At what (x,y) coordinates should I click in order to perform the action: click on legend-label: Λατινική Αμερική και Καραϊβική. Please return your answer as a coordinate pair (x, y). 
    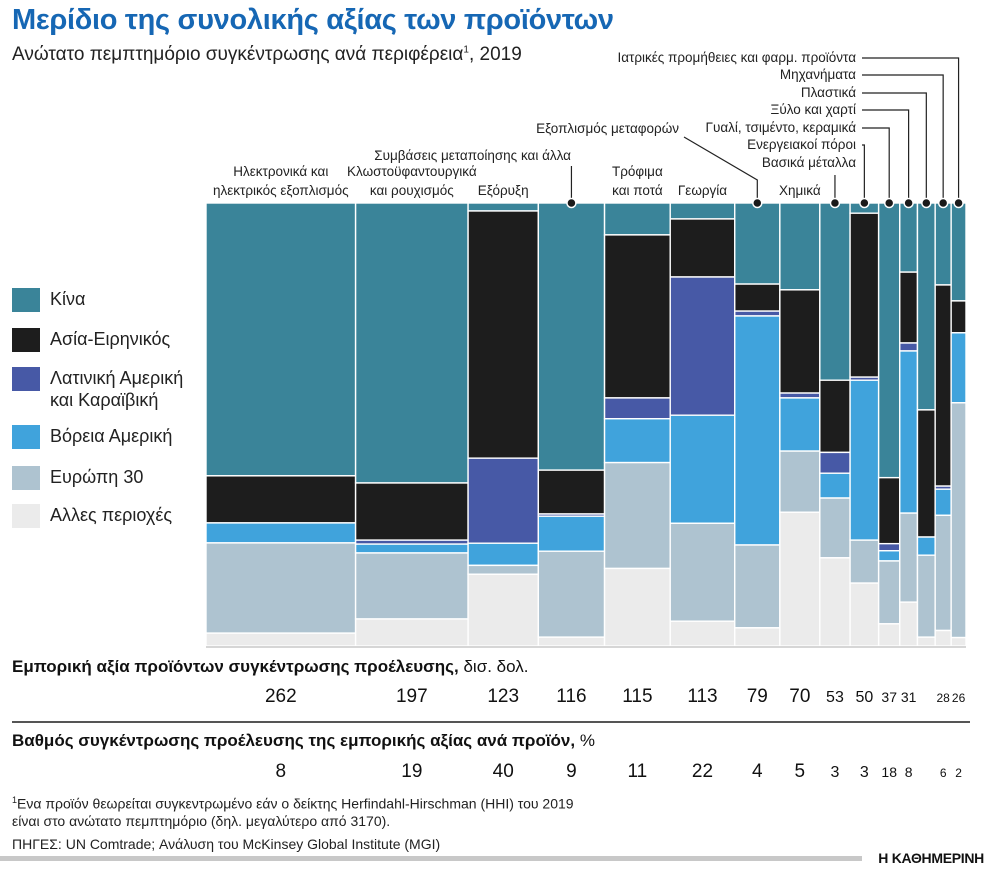
    Looking at the image, I should click on (116, 389).